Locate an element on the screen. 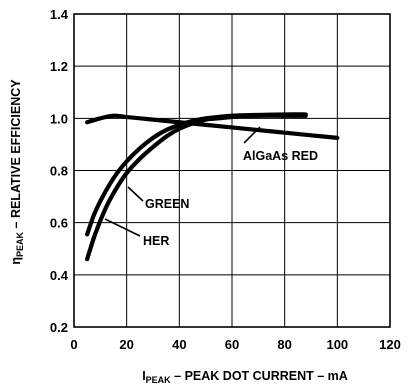 Image resolution: width=413 pixels, height=385 pixels. y-tick-label: 1.2 is located at coordinates (59, 66).